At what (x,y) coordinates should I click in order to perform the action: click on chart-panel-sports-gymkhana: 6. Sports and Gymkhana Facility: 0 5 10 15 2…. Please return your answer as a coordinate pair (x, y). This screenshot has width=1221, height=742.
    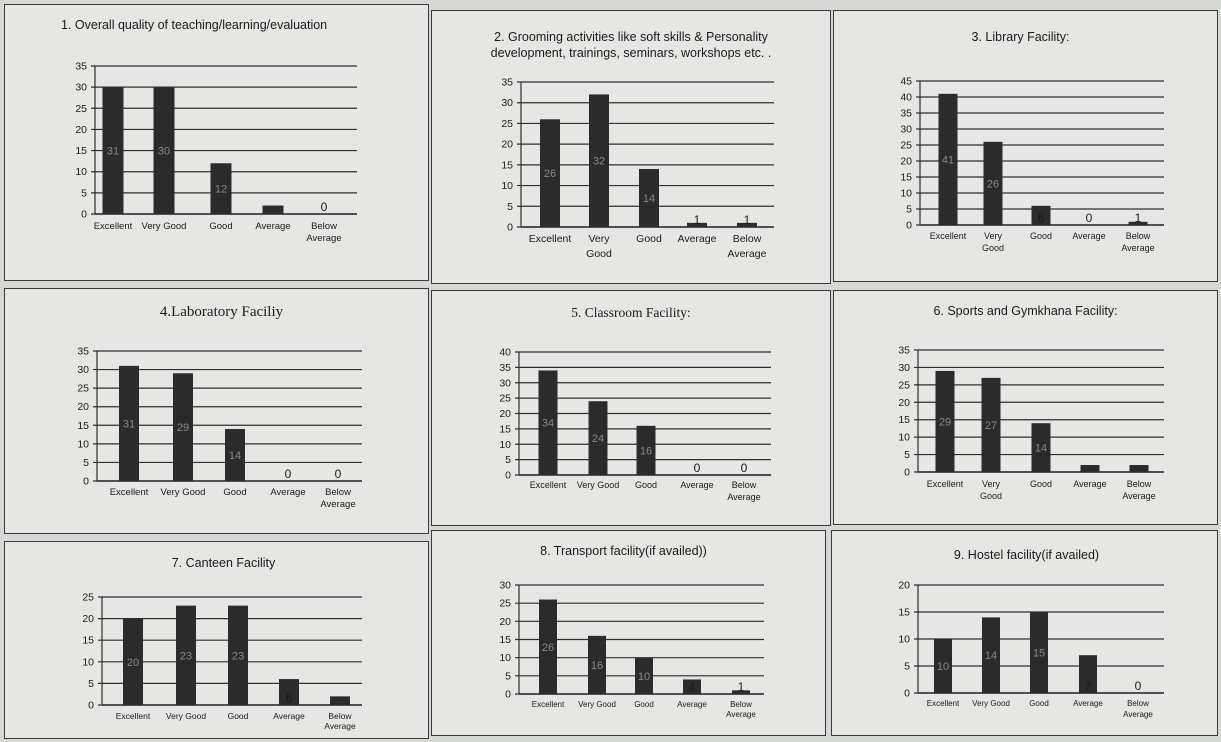
    Looking at the image, I should click on (1025, 407).